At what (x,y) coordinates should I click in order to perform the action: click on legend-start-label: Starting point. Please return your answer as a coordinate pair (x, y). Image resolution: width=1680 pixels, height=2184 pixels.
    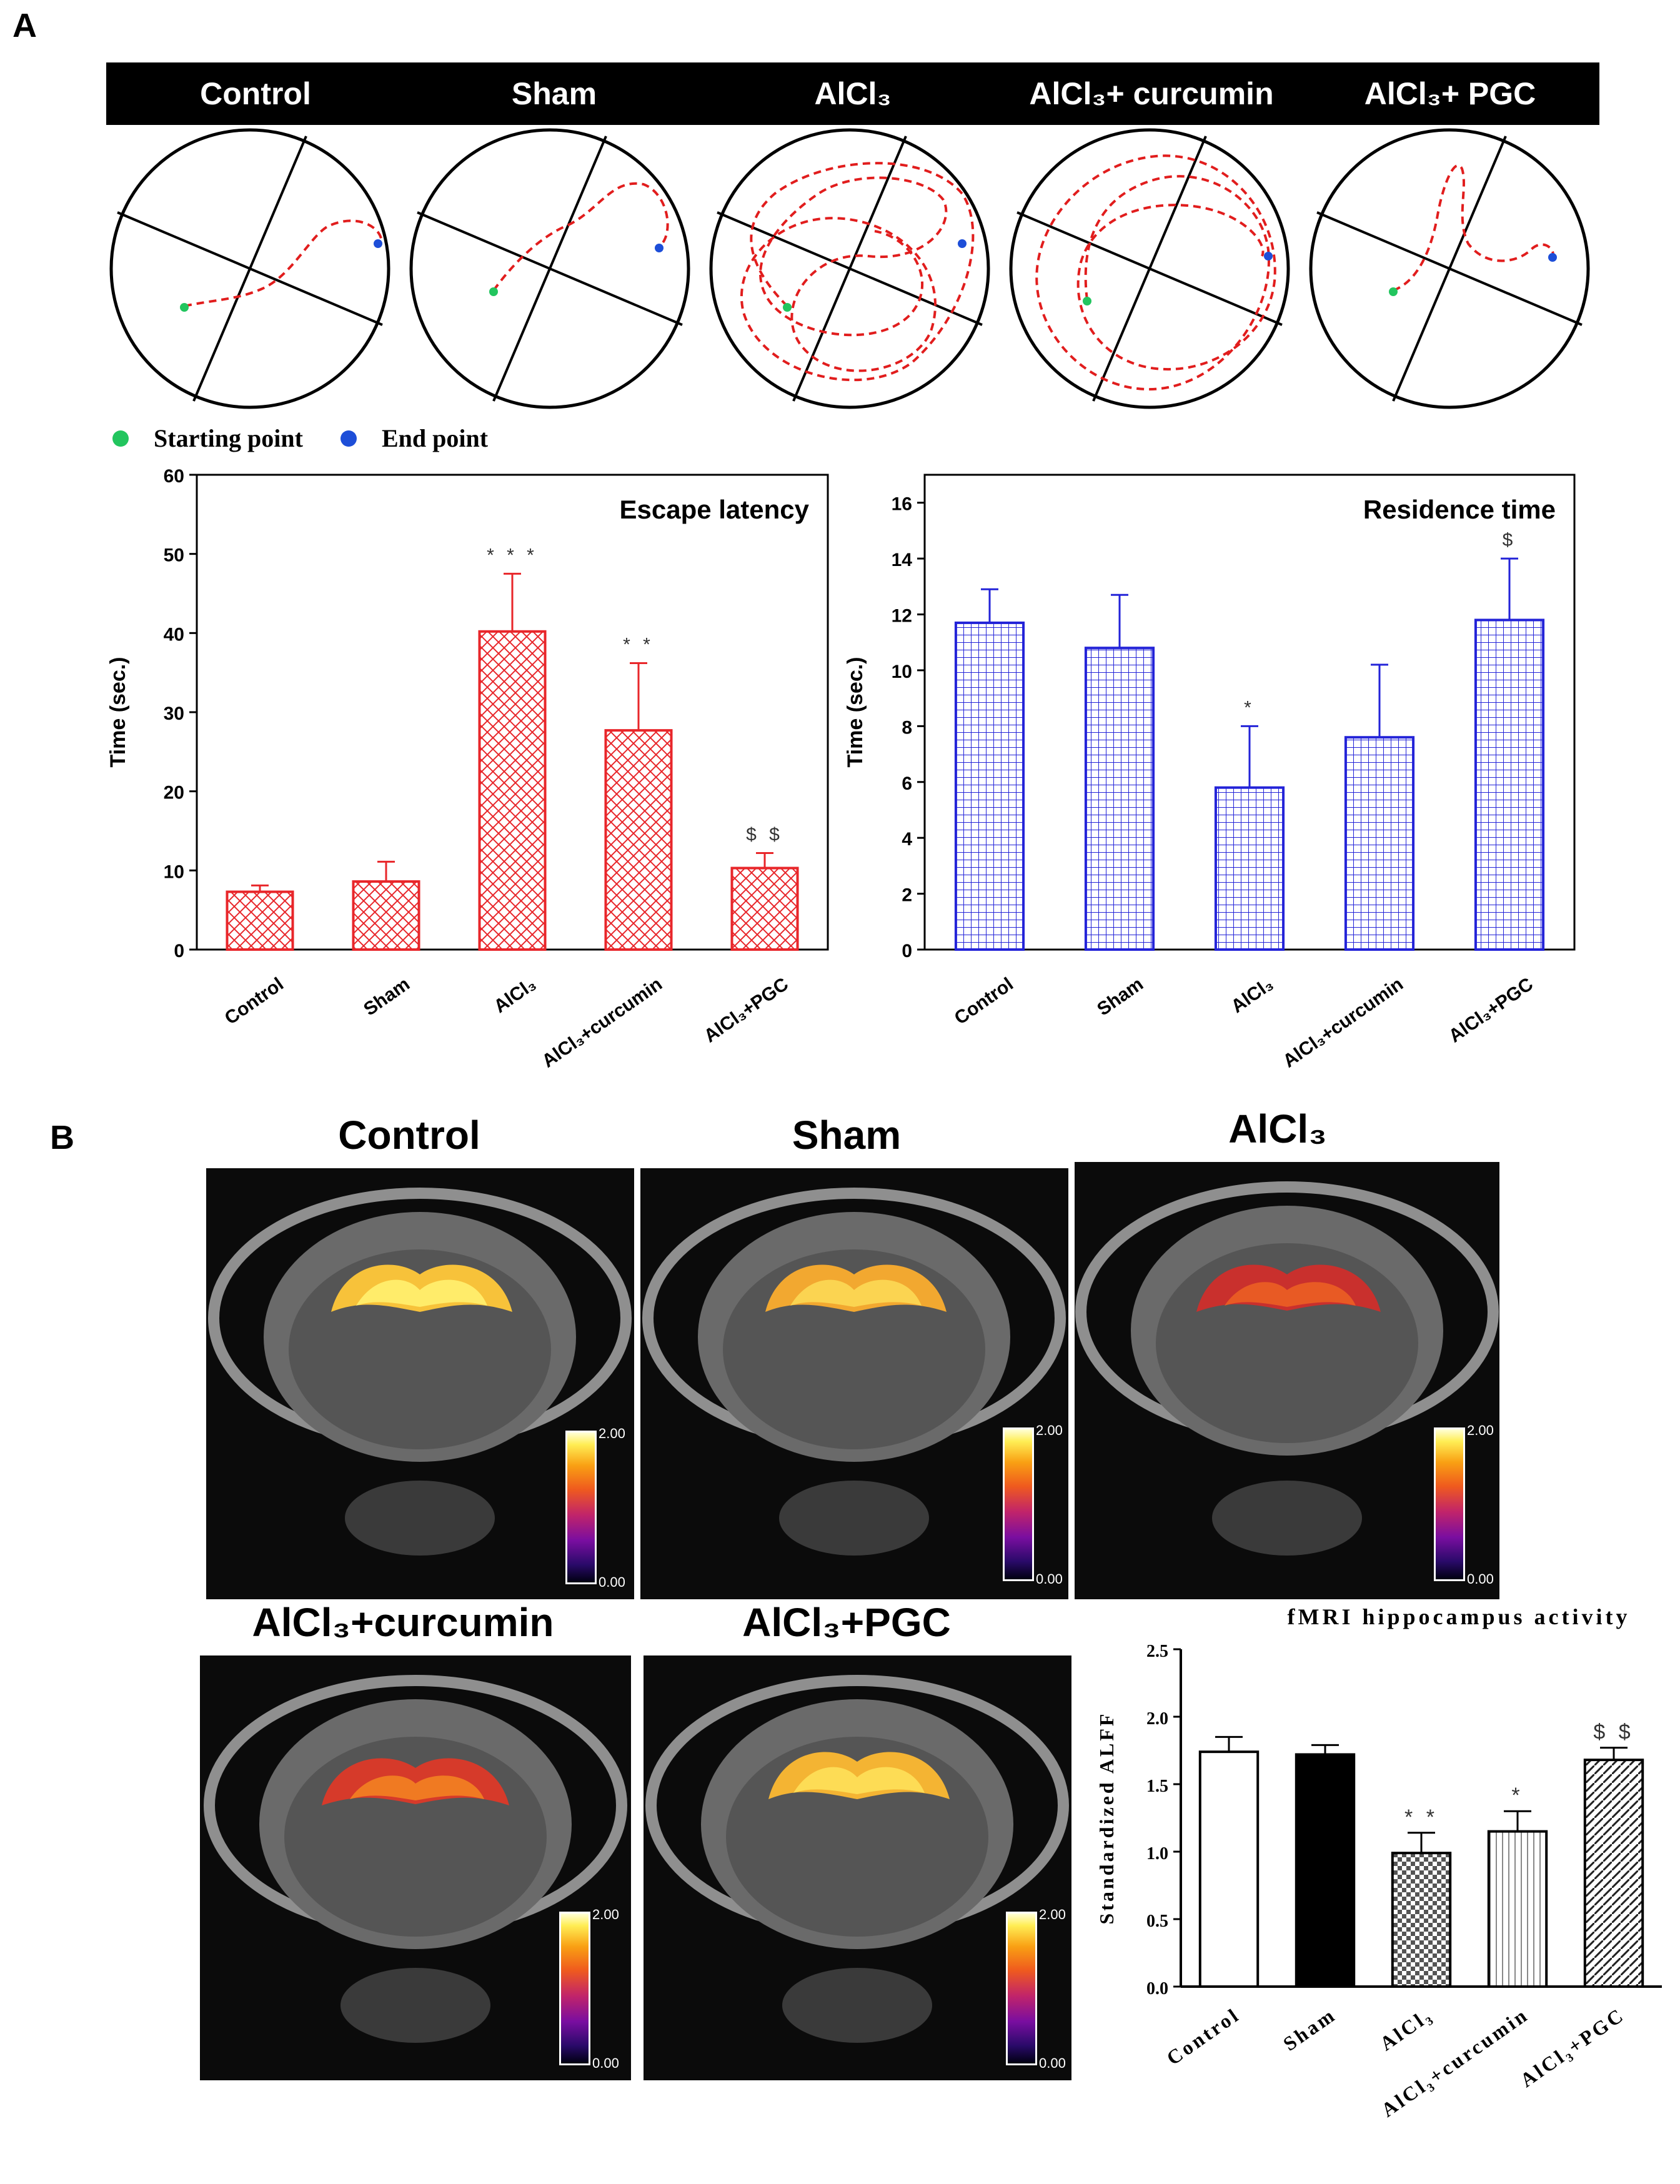
    Looking at the image, I should click on (229, 438).